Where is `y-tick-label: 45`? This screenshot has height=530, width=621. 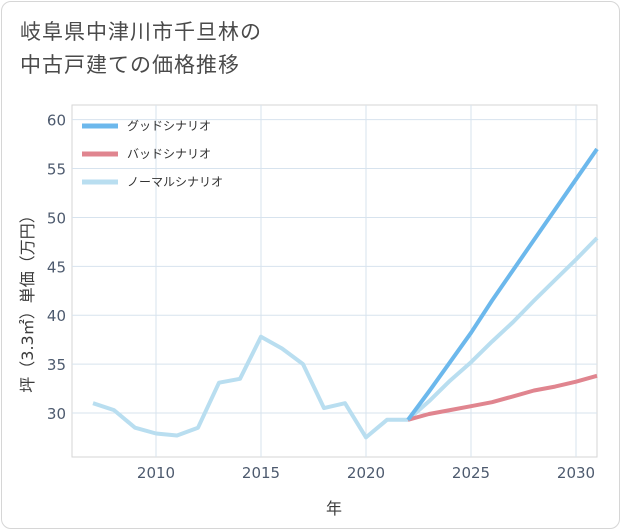
y-tick-label: 45 is located at coordinates (56, 267).